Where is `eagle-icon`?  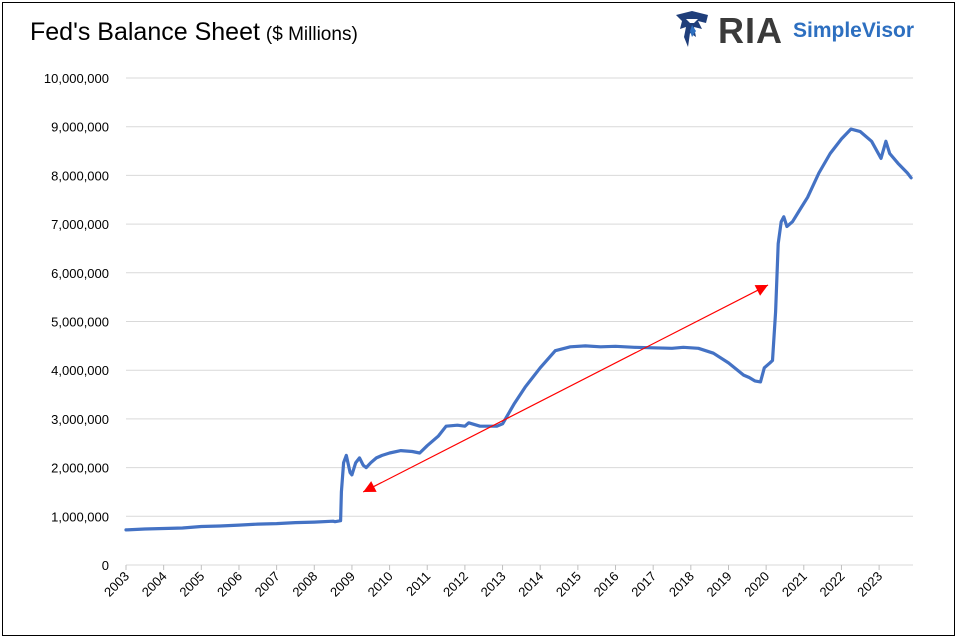
eagle-icon is located at coordinates (692, 29).